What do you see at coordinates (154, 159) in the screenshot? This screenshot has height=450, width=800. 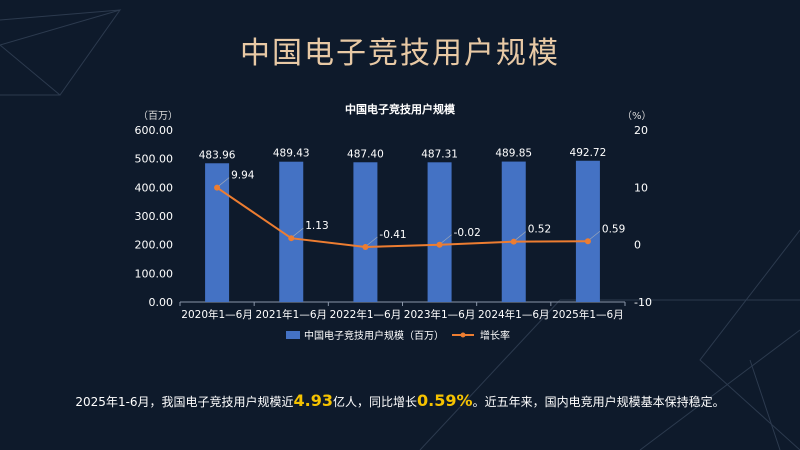 I see `y-left-tick-label: 500.00` at bounding box center [154, 159].